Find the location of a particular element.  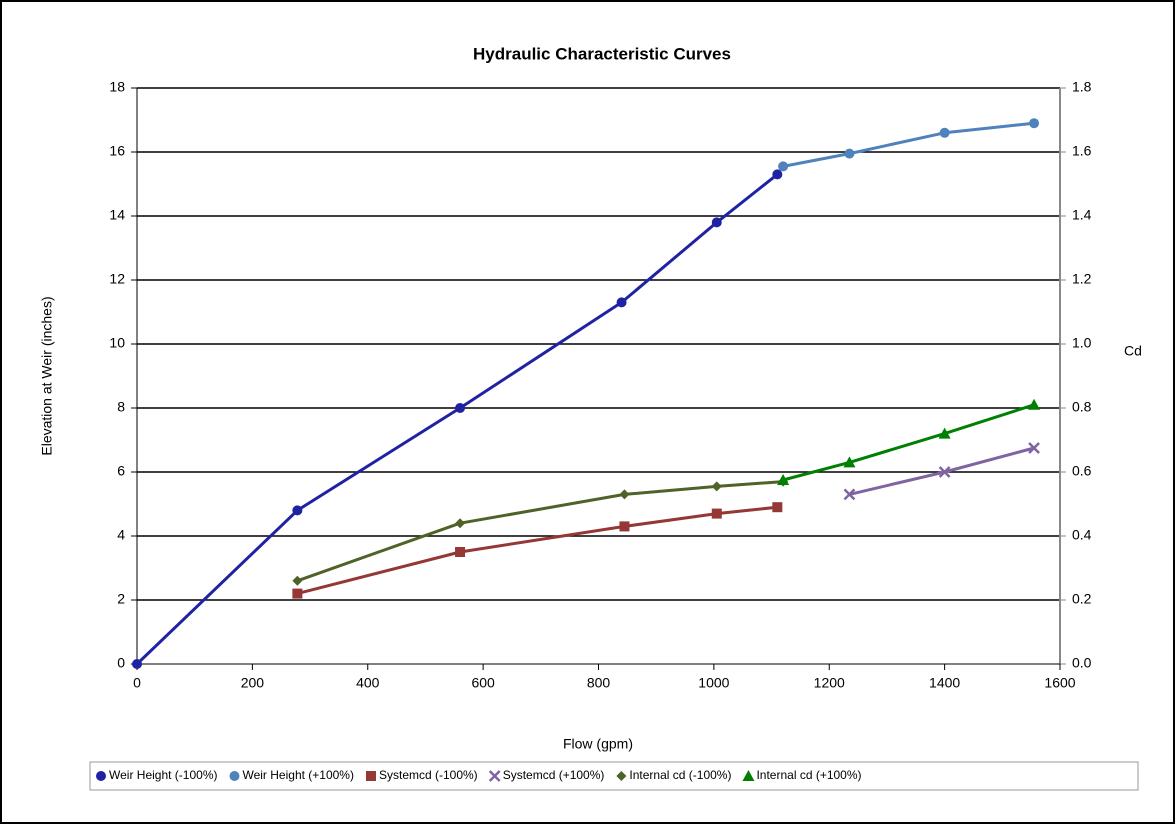

legend-label: Weir Height (-100%) is located at coordinates (163, 775).